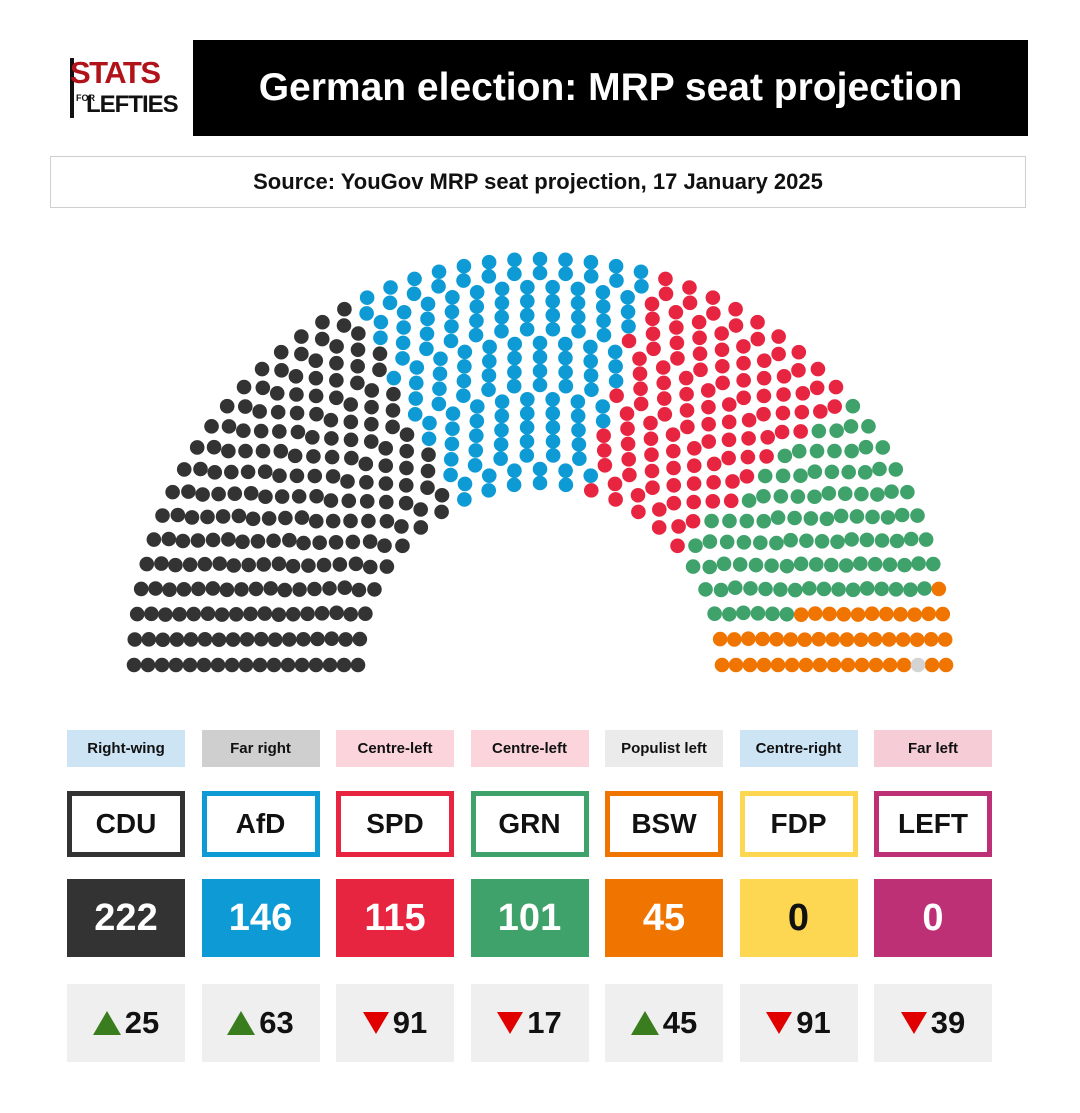 The image size is (1080, 1113). I want to click on ideology-label-bsw: Populist left, so click(664, 748).